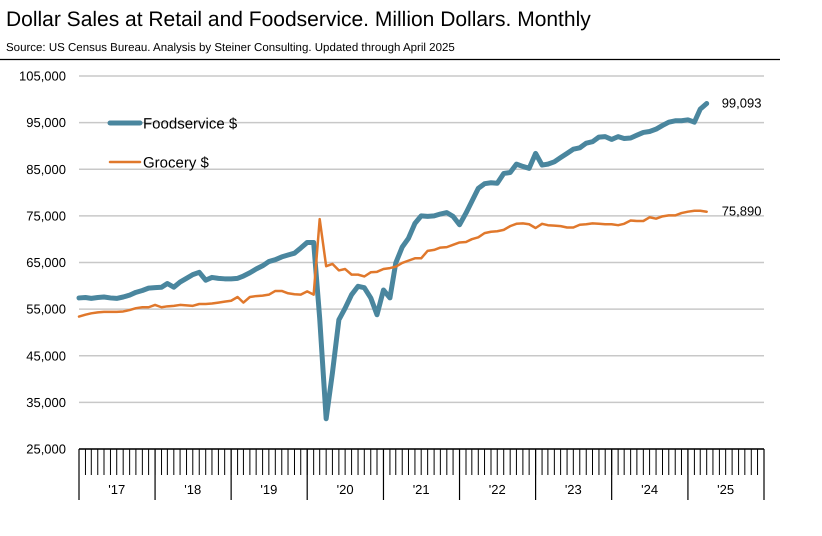  What do you see at coordinates (42, 76) in the screenshot?
I see `y-tick-label: 105,000` at bounding box center [42, 76].